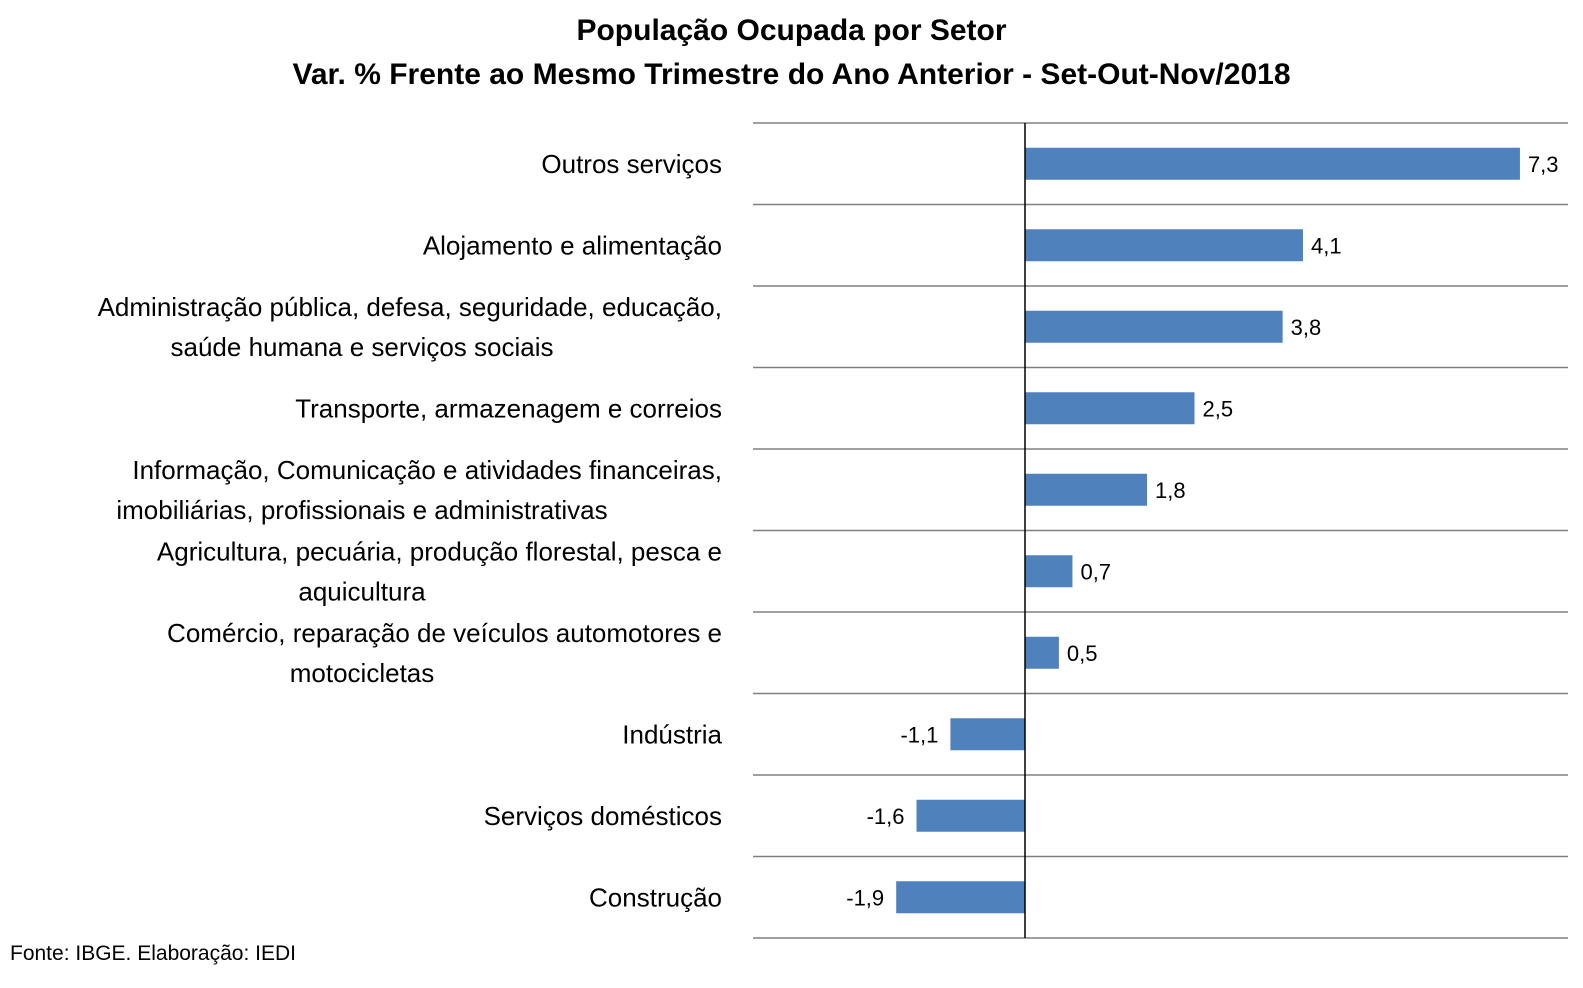 This screenshot has height=988, width=1583. I want to click on category-label: aquicultura, so click(362, 591).